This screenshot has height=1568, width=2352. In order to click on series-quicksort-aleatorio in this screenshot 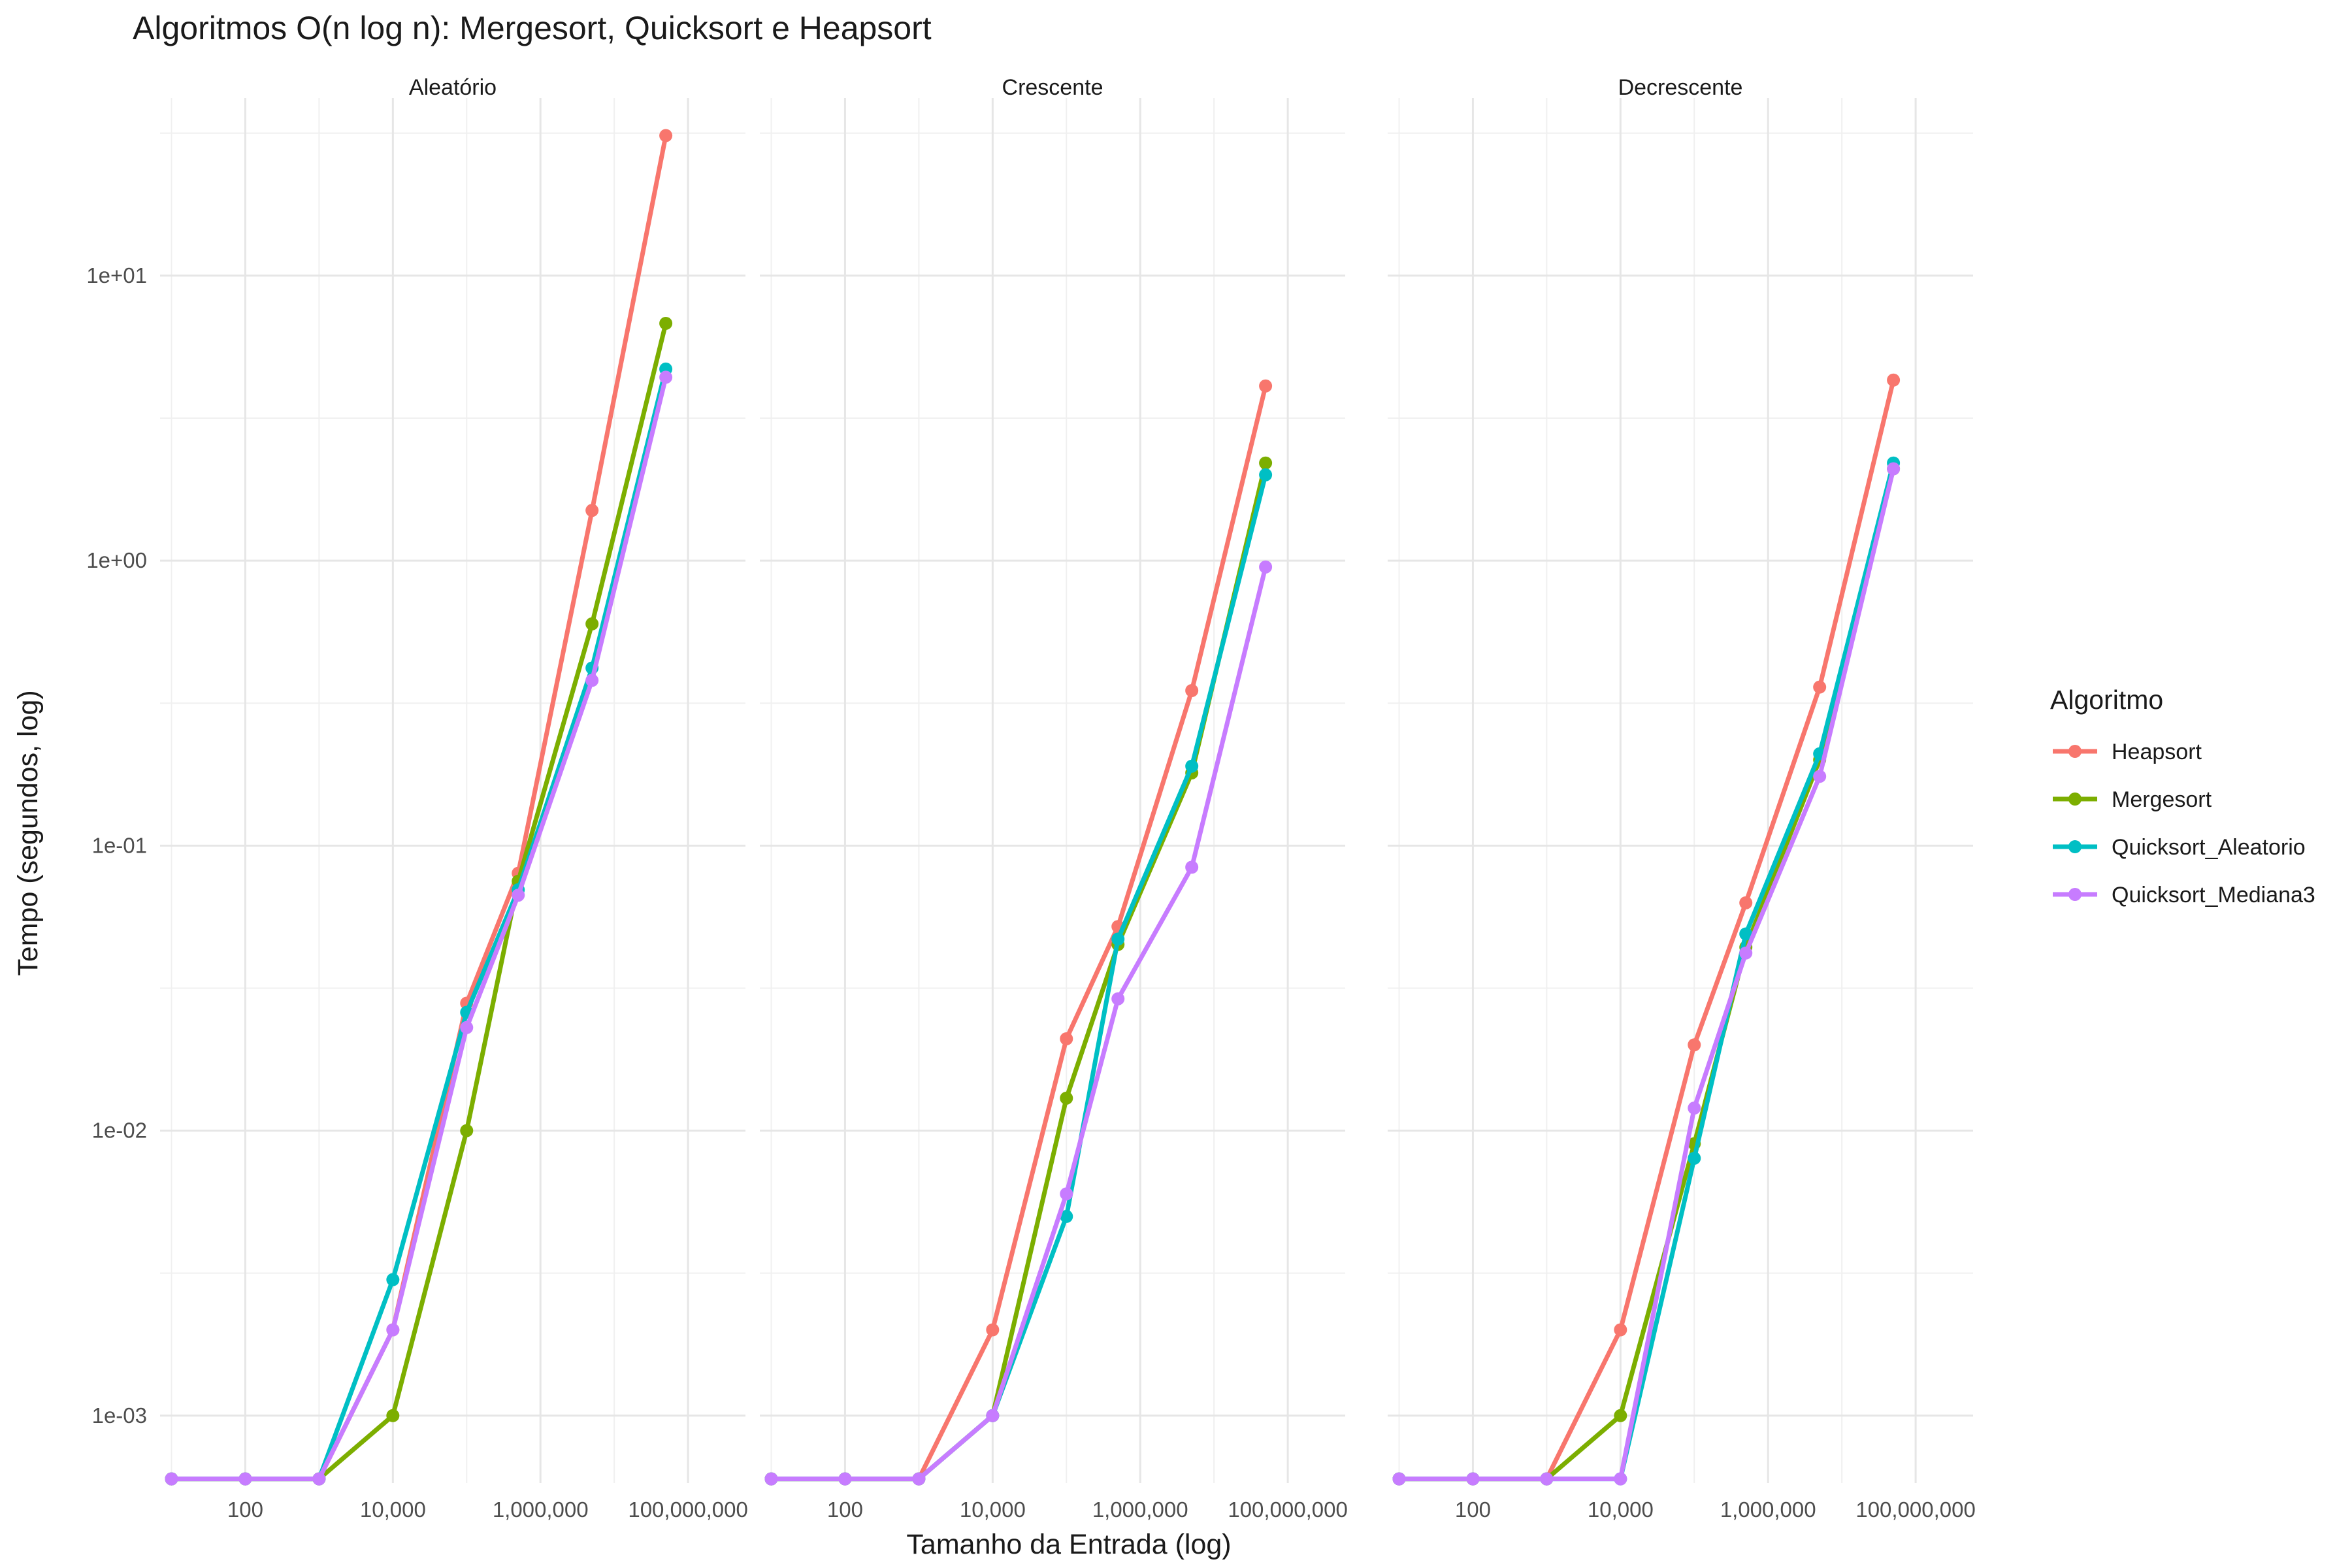, I will do `click(1646, 971)`.